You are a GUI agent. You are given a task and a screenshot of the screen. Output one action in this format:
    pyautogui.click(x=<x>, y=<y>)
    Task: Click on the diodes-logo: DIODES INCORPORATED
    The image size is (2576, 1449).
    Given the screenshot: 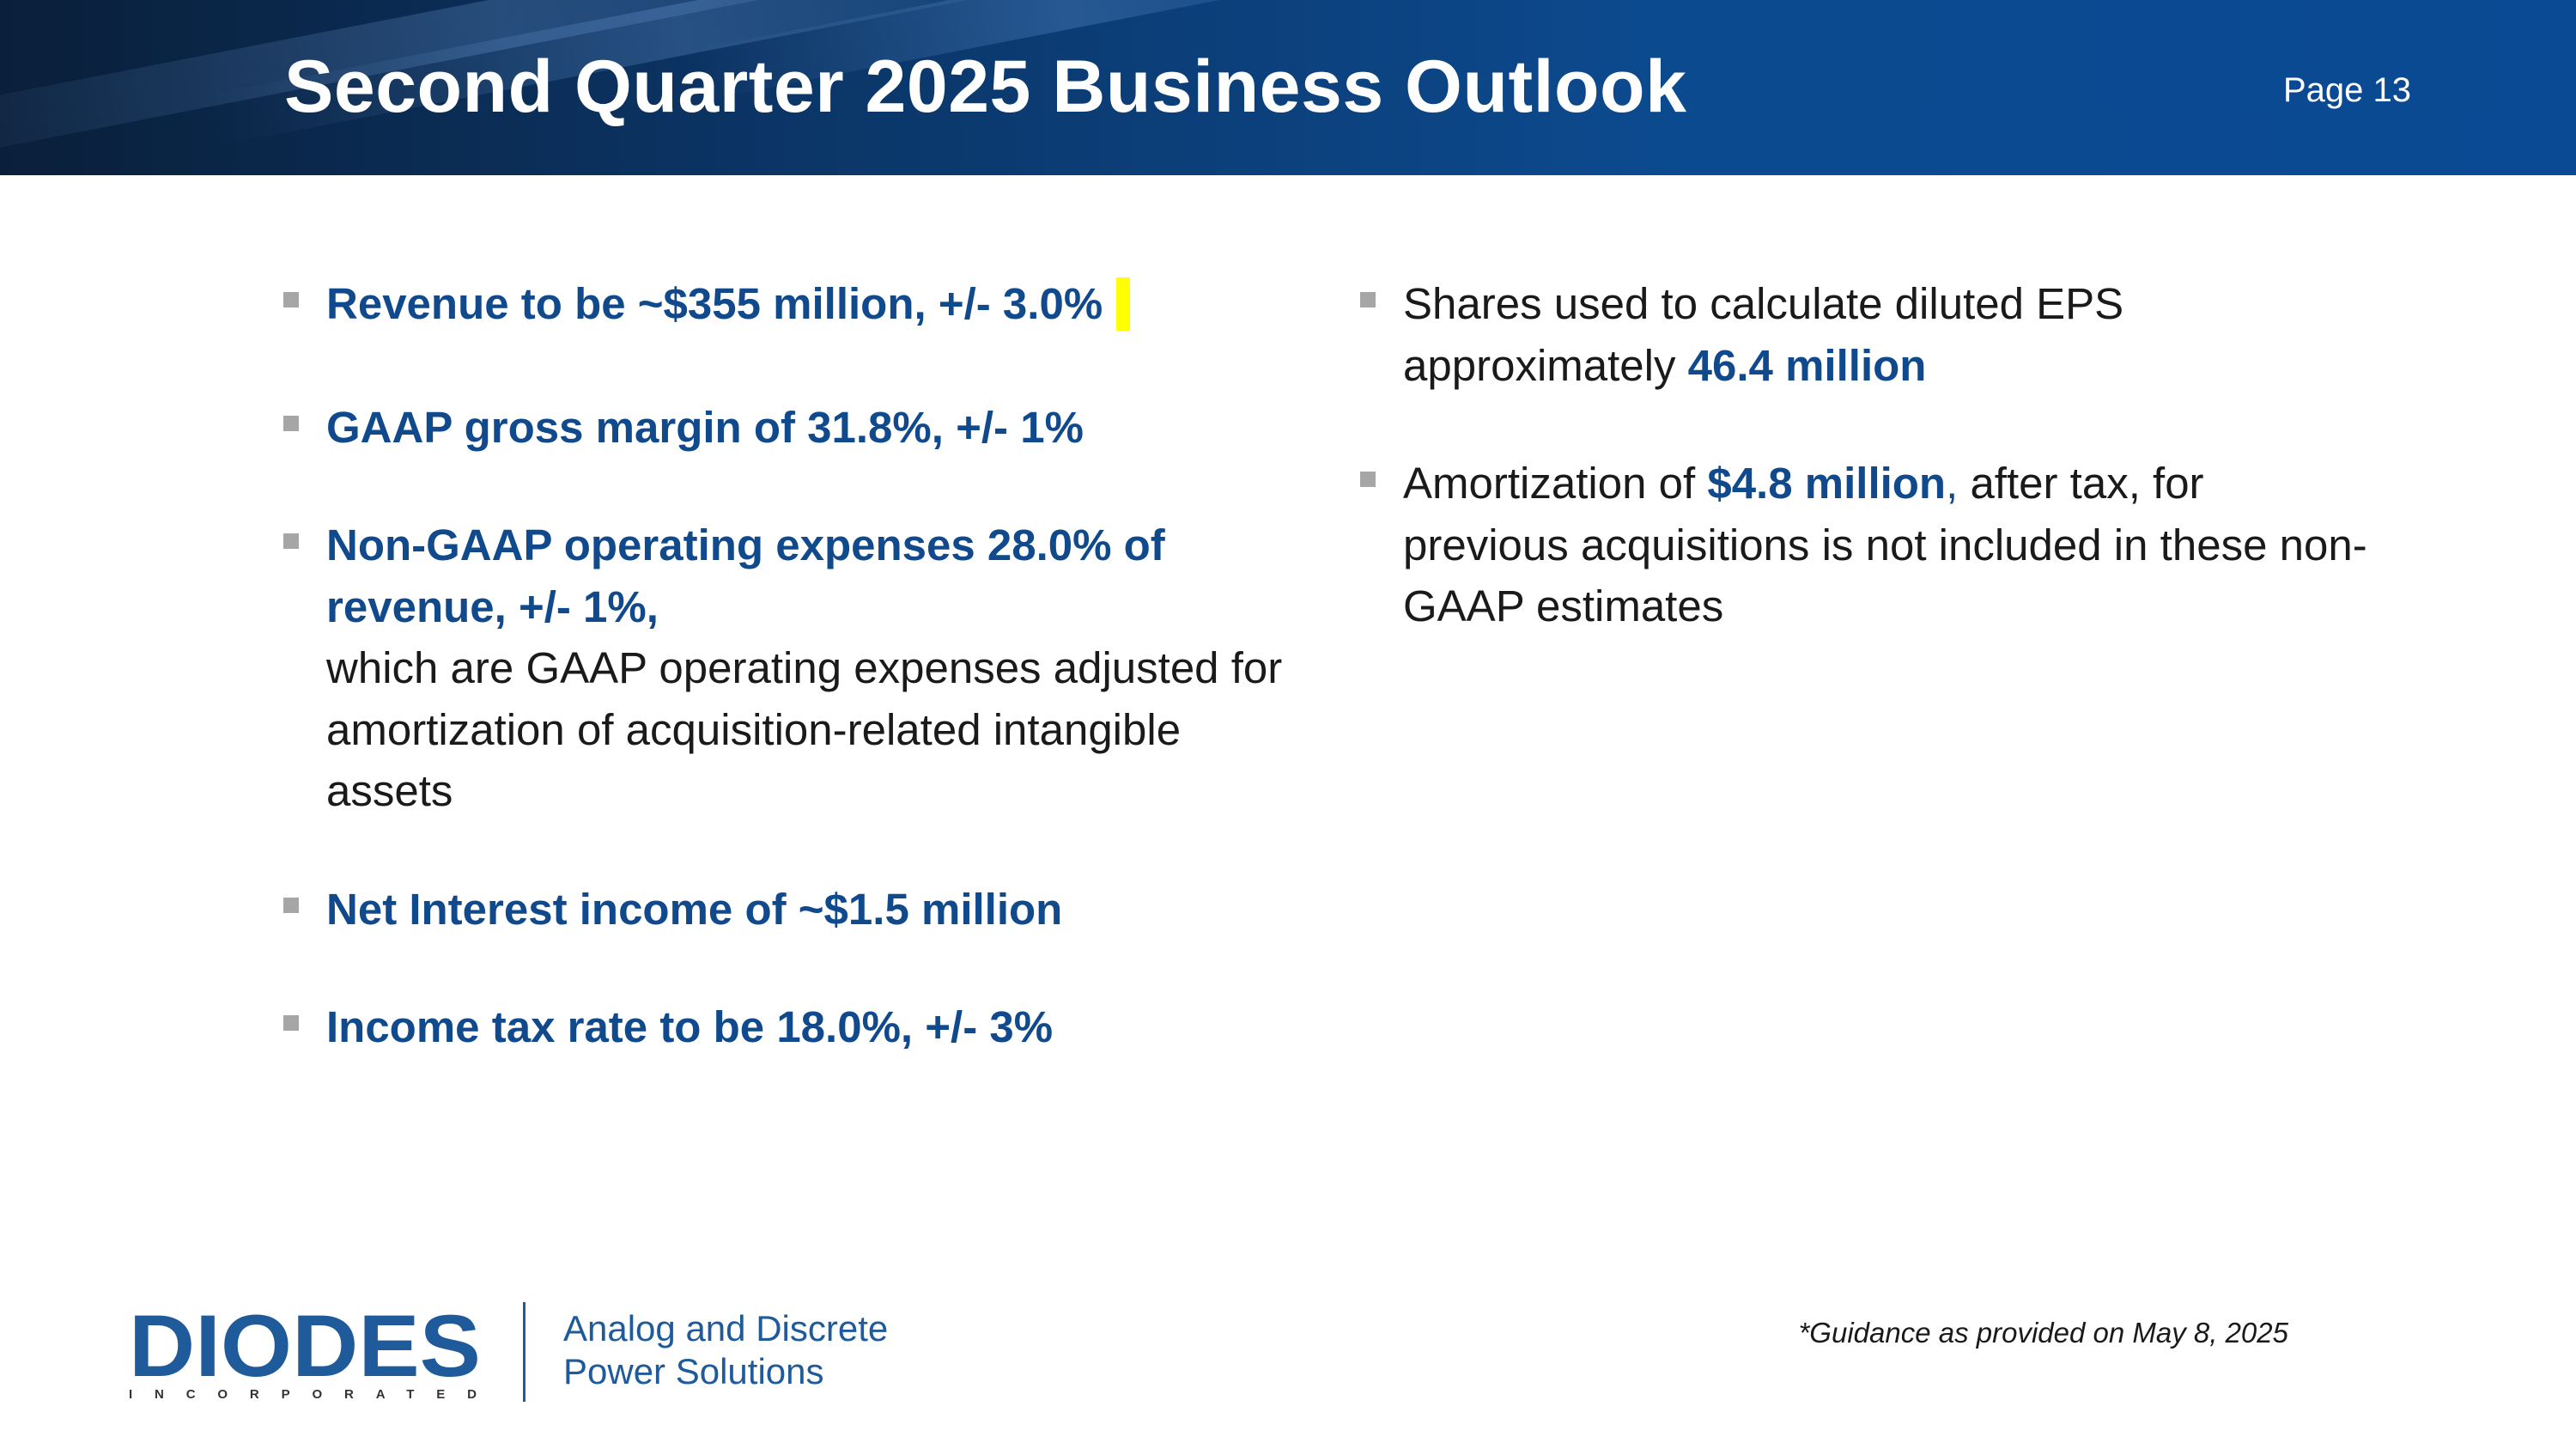 What is the action you would take?
    pyautogui.click(x=305, y=1352)
    